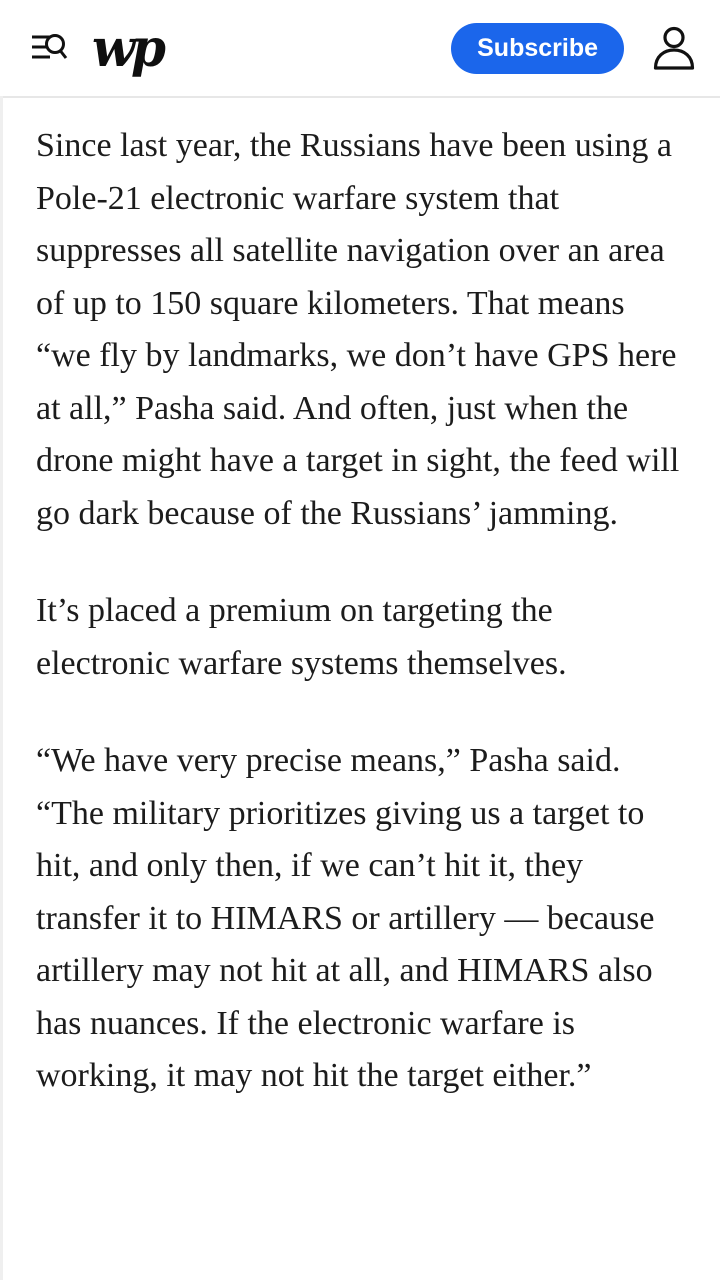 This screenshot has height=1280, width=720. I want to click on menu-search-button, so click(48, 48).